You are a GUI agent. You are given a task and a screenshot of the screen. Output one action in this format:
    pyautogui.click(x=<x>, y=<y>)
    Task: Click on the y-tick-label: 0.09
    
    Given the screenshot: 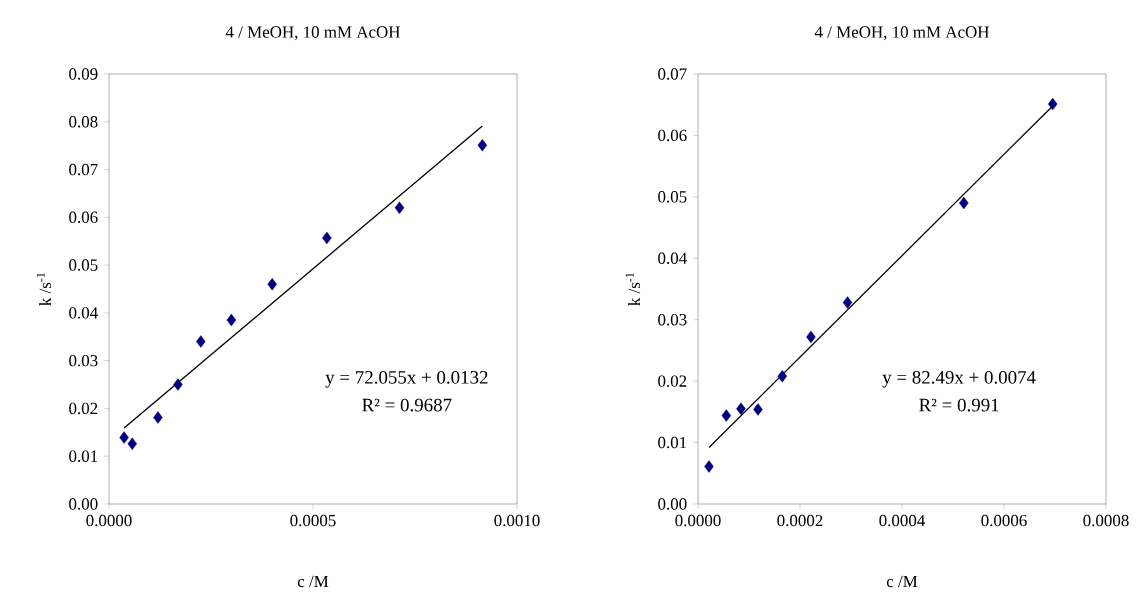 What is the action you would take?
    pyautogui.click(x=83, y=74)
    